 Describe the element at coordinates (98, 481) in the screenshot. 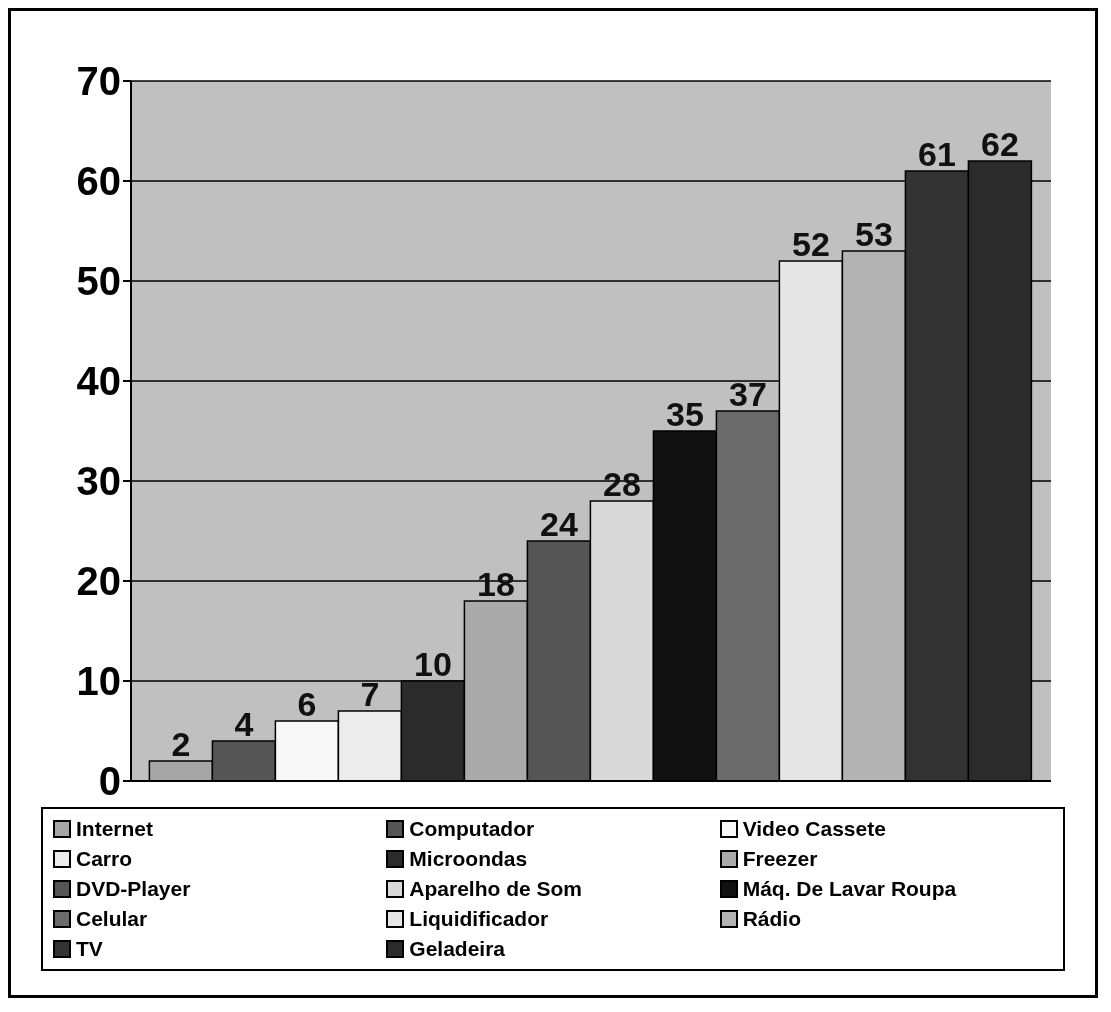

I see `y-tick-label: 30` at that location.